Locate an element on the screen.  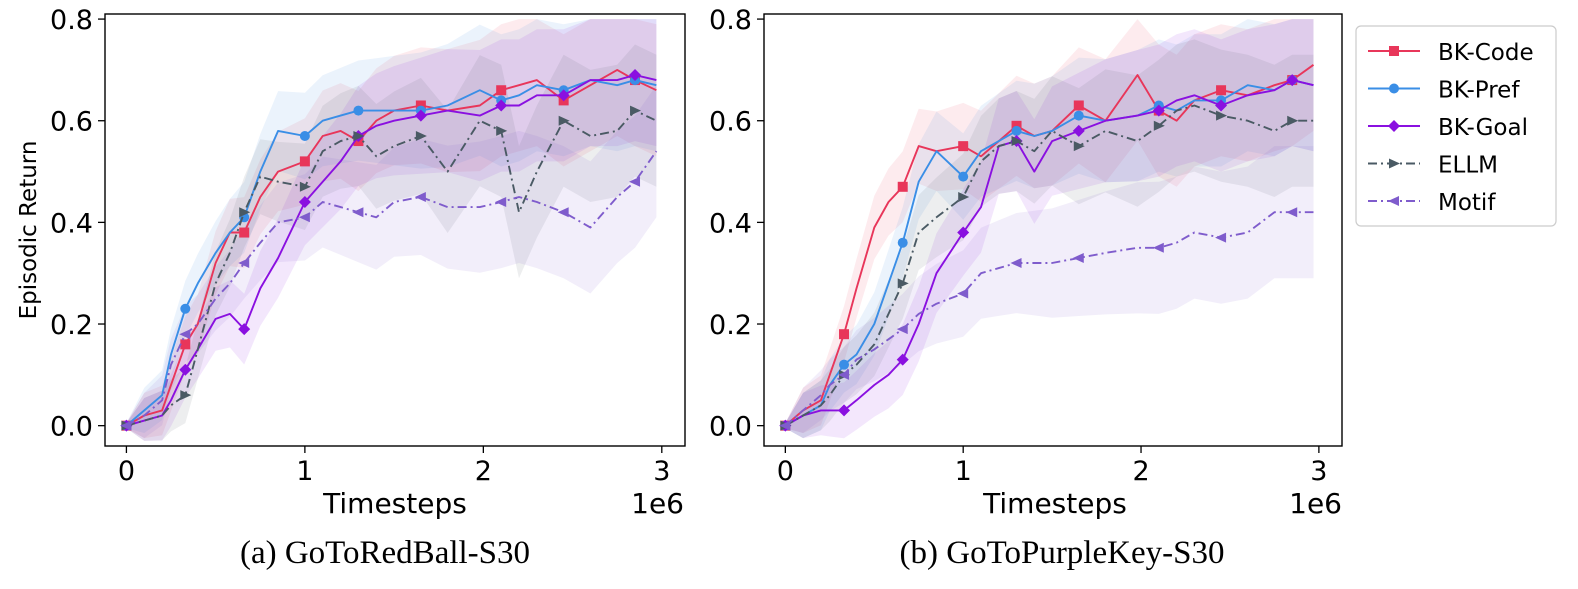
x-multiplier-a: 1e6 is located at coordinates (657, 503).